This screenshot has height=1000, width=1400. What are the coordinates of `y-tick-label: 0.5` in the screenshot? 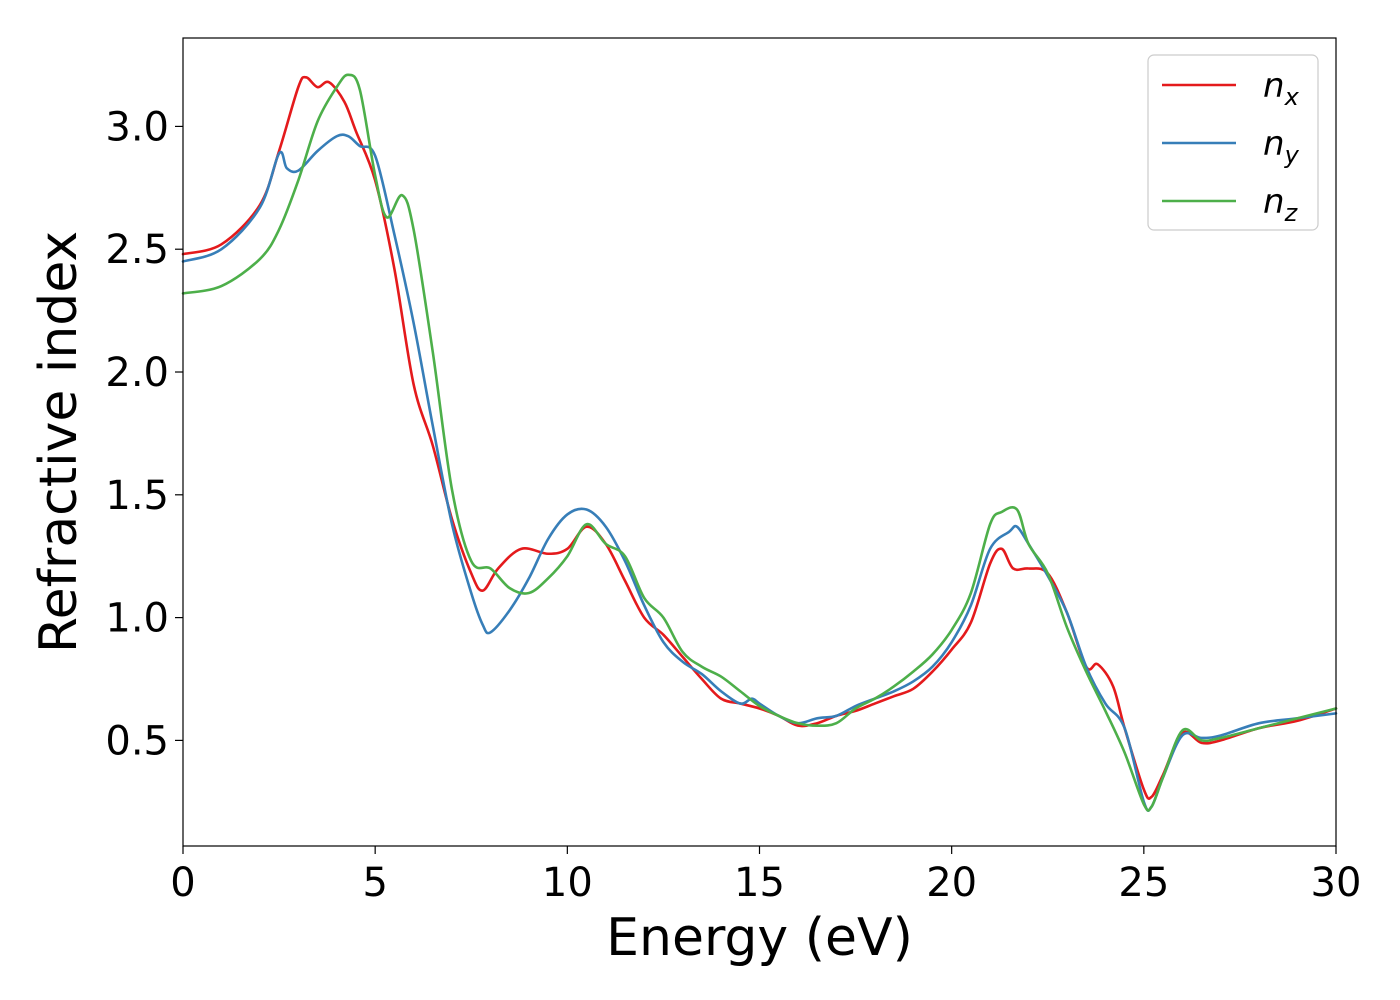 It's located at (137, 741).